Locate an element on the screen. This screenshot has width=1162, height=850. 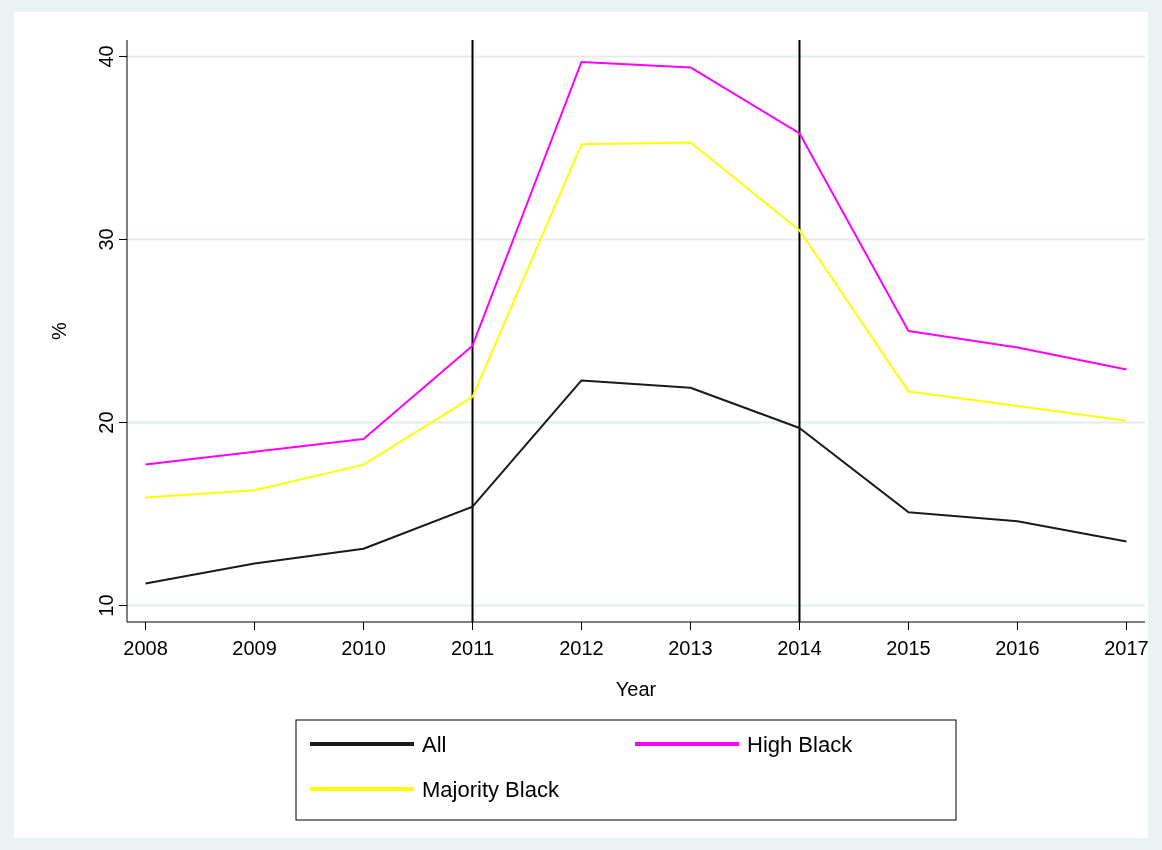
y-tick-label: 40 is located at coordinates (106, 56).